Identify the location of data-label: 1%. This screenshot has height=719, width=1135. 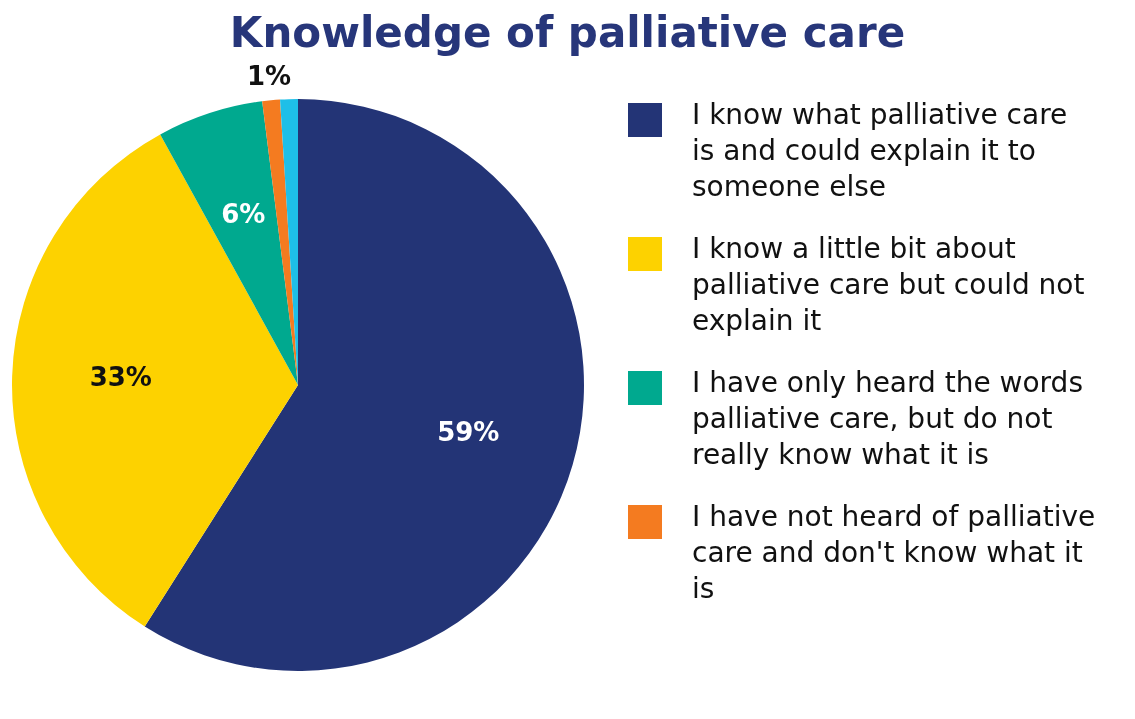
(269, 76).